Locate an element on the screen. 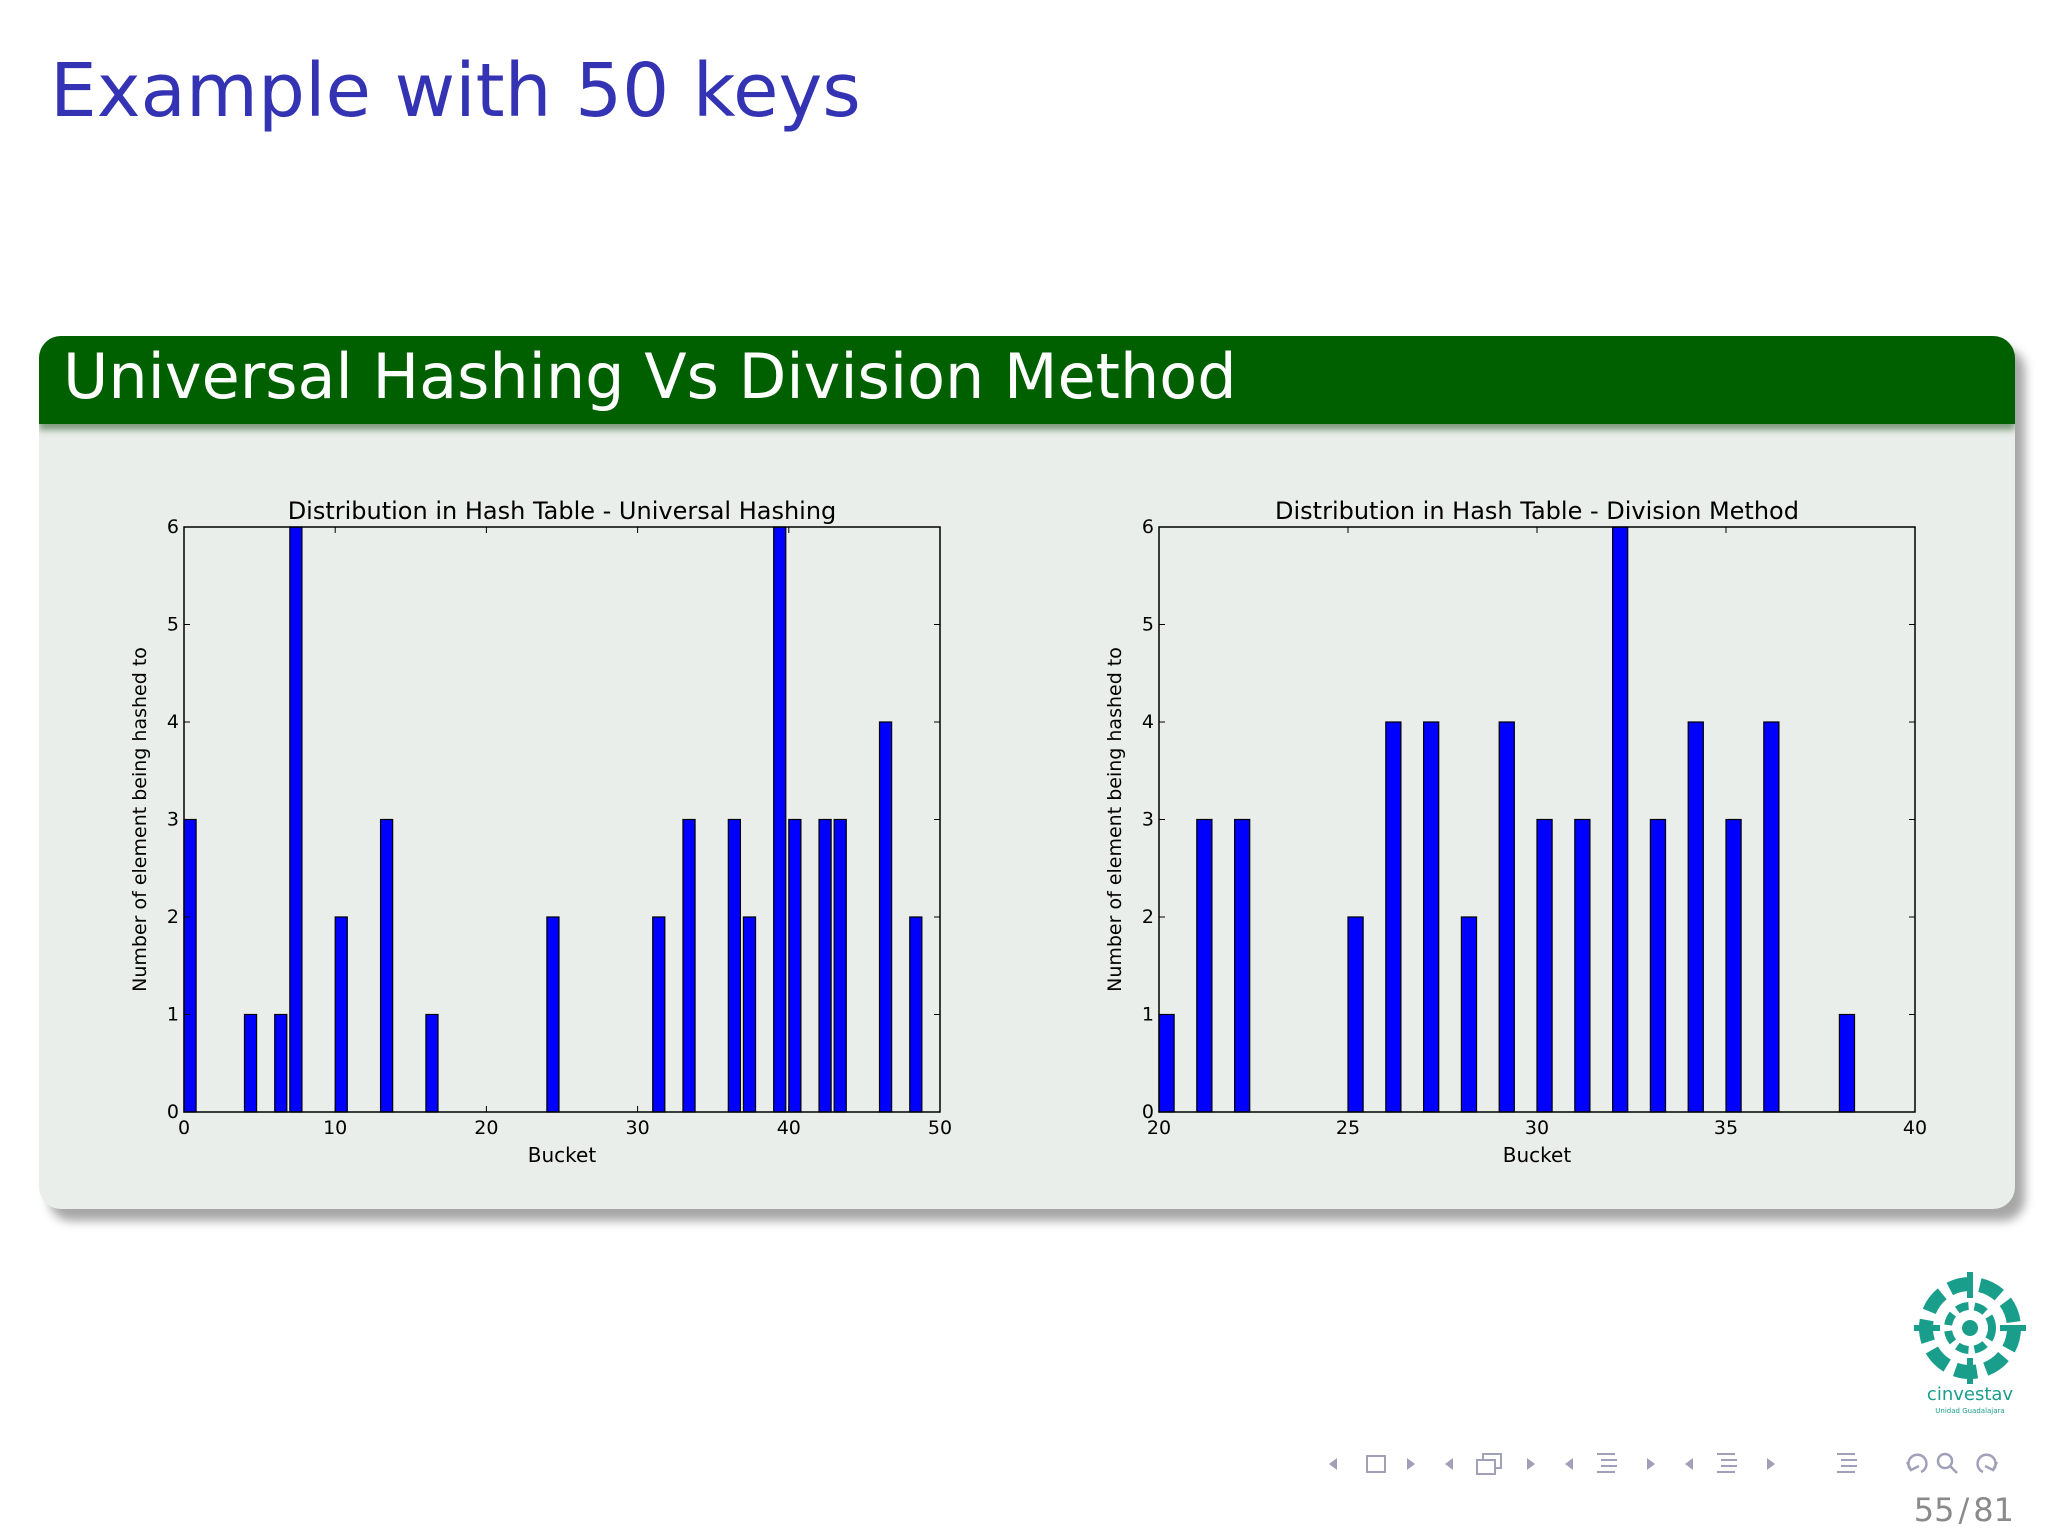  nav-doc-prev-icon is located at coordinates (1689, 1464).